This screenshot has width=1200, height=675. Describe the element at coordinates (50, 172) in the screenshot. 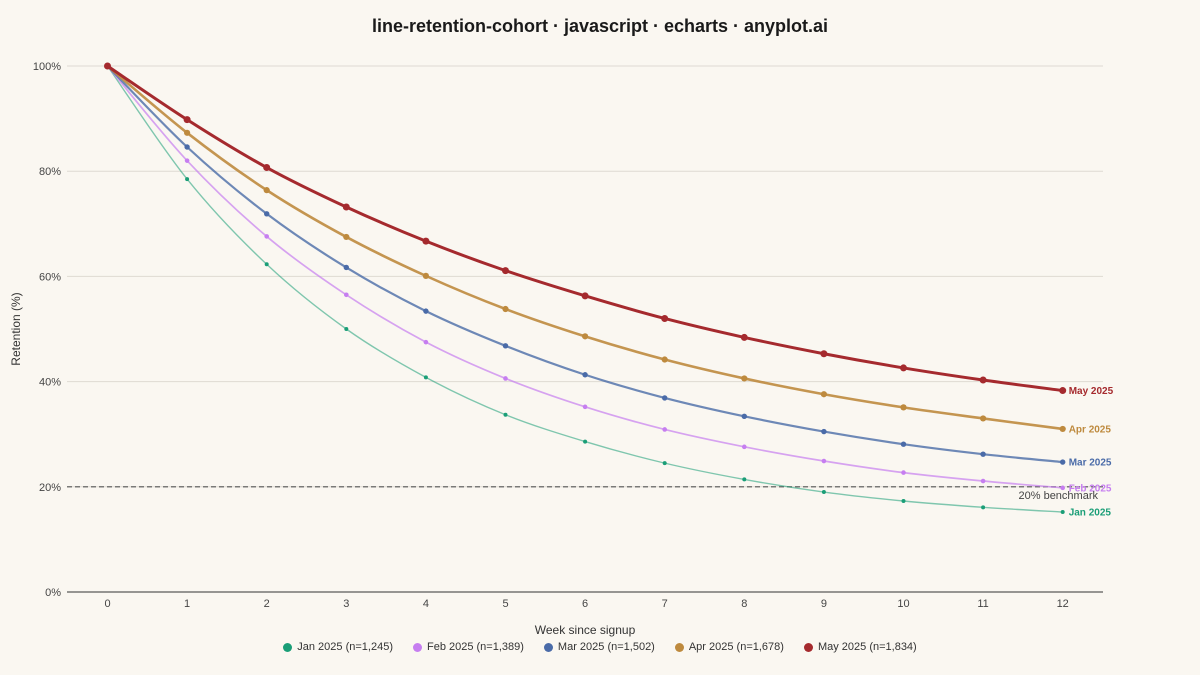

I see `y-tick-label: 80%` at that location.